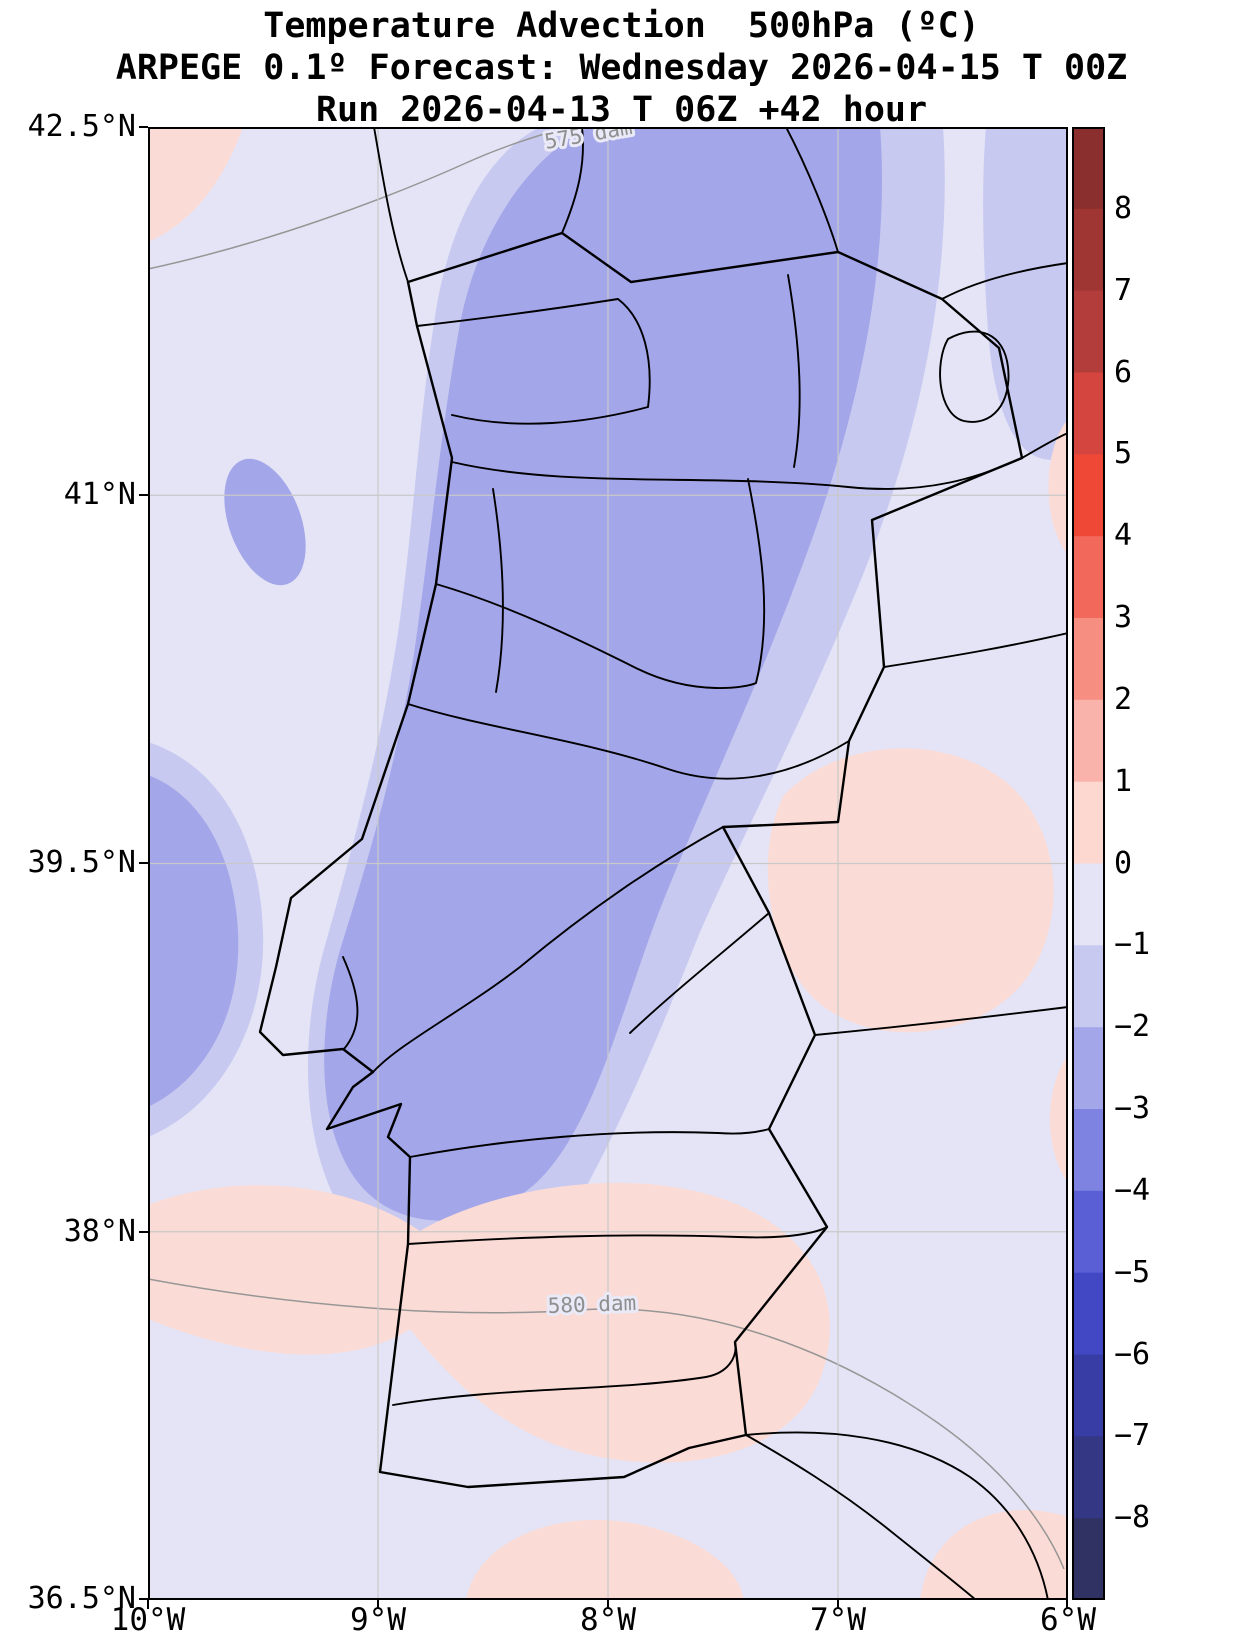 The image size is (1243, 1646). What do you see at coordinates (621, 110) in the screenshot?
I see `chart-run-info: Run 2026-04-13 T 06Z +42 hour` at bounding box center [621, 110].